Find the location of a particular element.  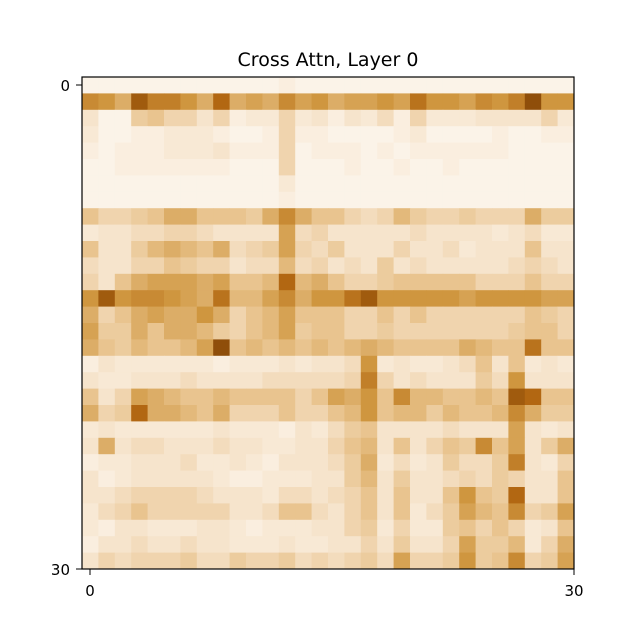

heatmap-cell-r10-c3 is located at coordinates (139, 249).